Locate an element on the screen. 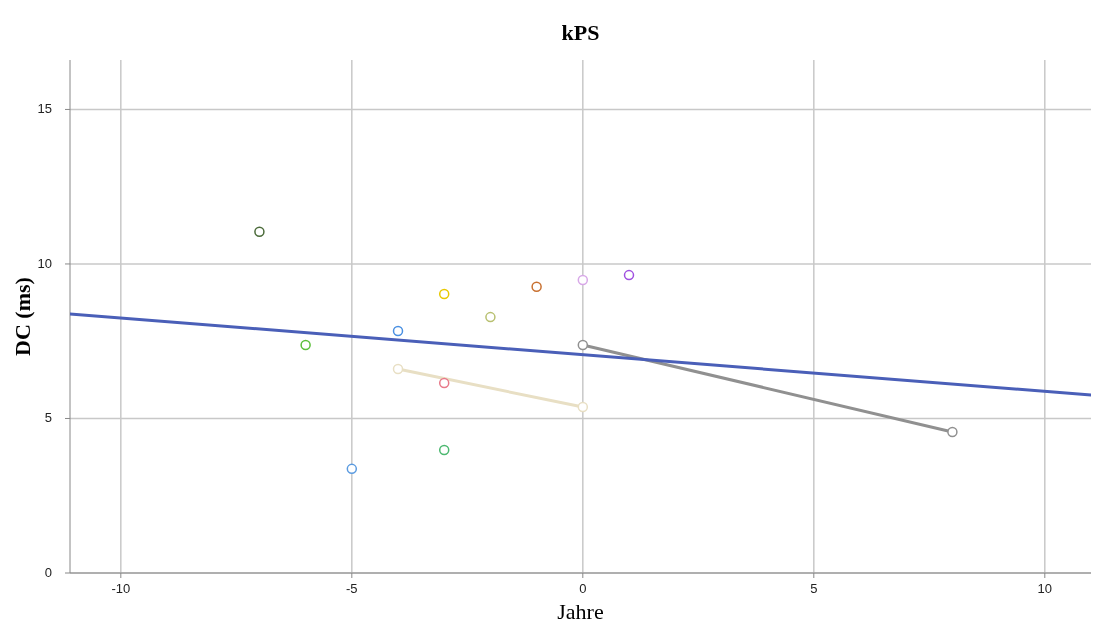  y-axis-title: DC (ms) is located at coordinates (22, 316).